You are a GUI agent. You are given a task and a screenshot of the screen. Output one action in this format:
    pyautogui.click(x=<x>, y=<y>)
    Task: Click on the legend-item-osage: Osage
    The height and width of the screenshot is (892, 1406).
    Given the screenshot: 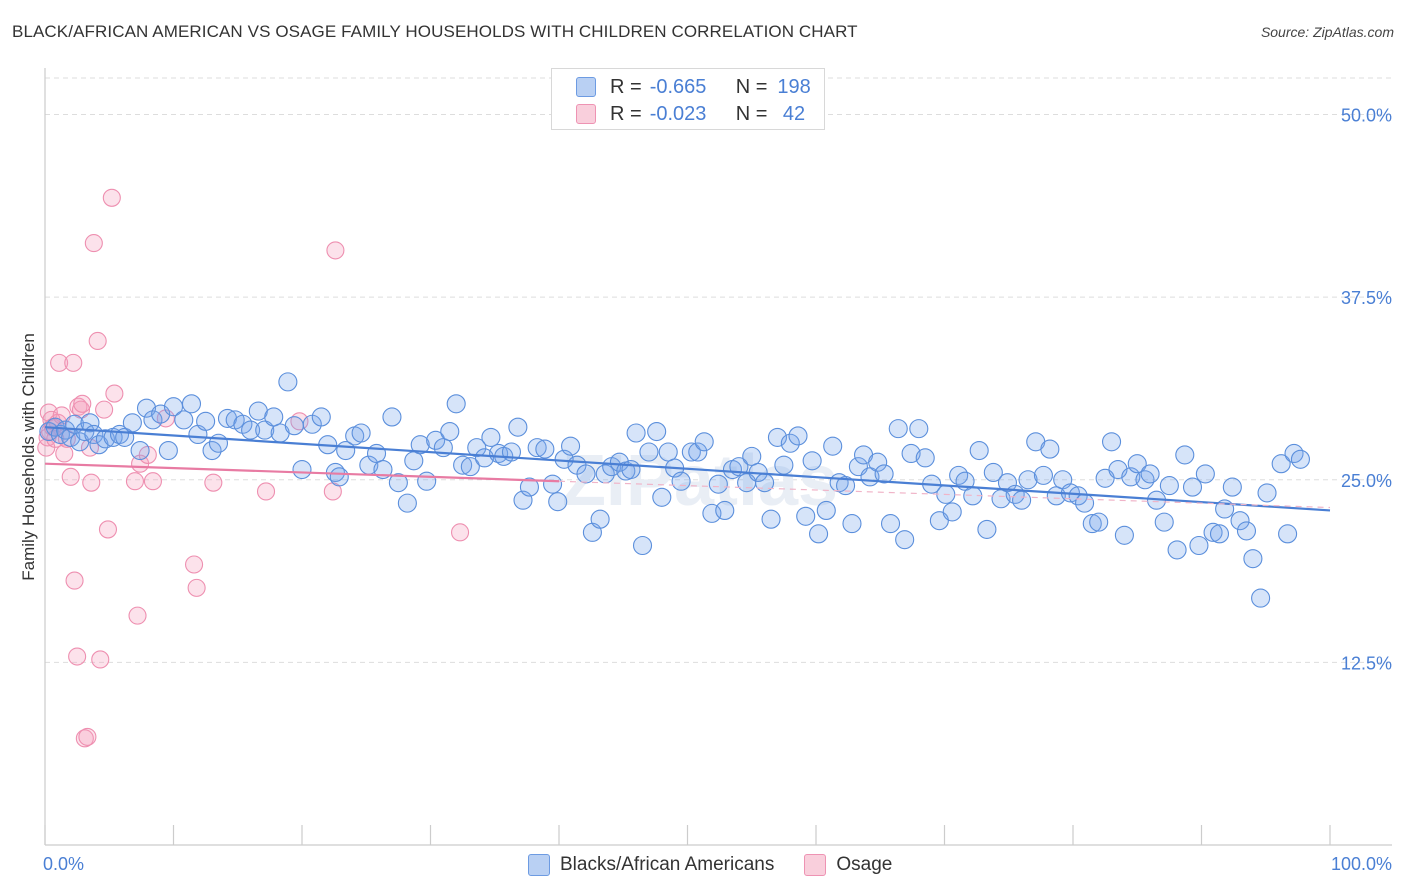 What is the action you would take?
    pyautogui.click(x=848, y=865)
    